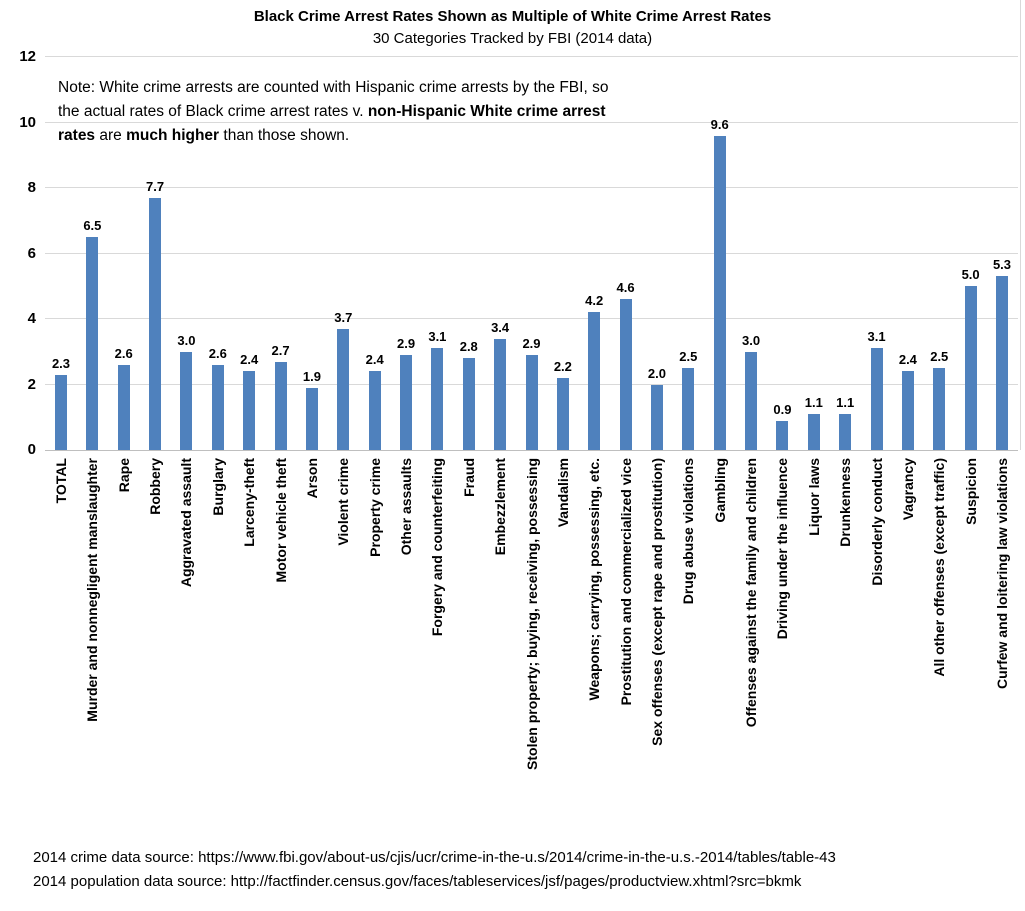  What do you see at coordinates (970, 491) in the screenshot?
I see `x-axis-category-label: Suspicion` at bounding box center [970, 491].